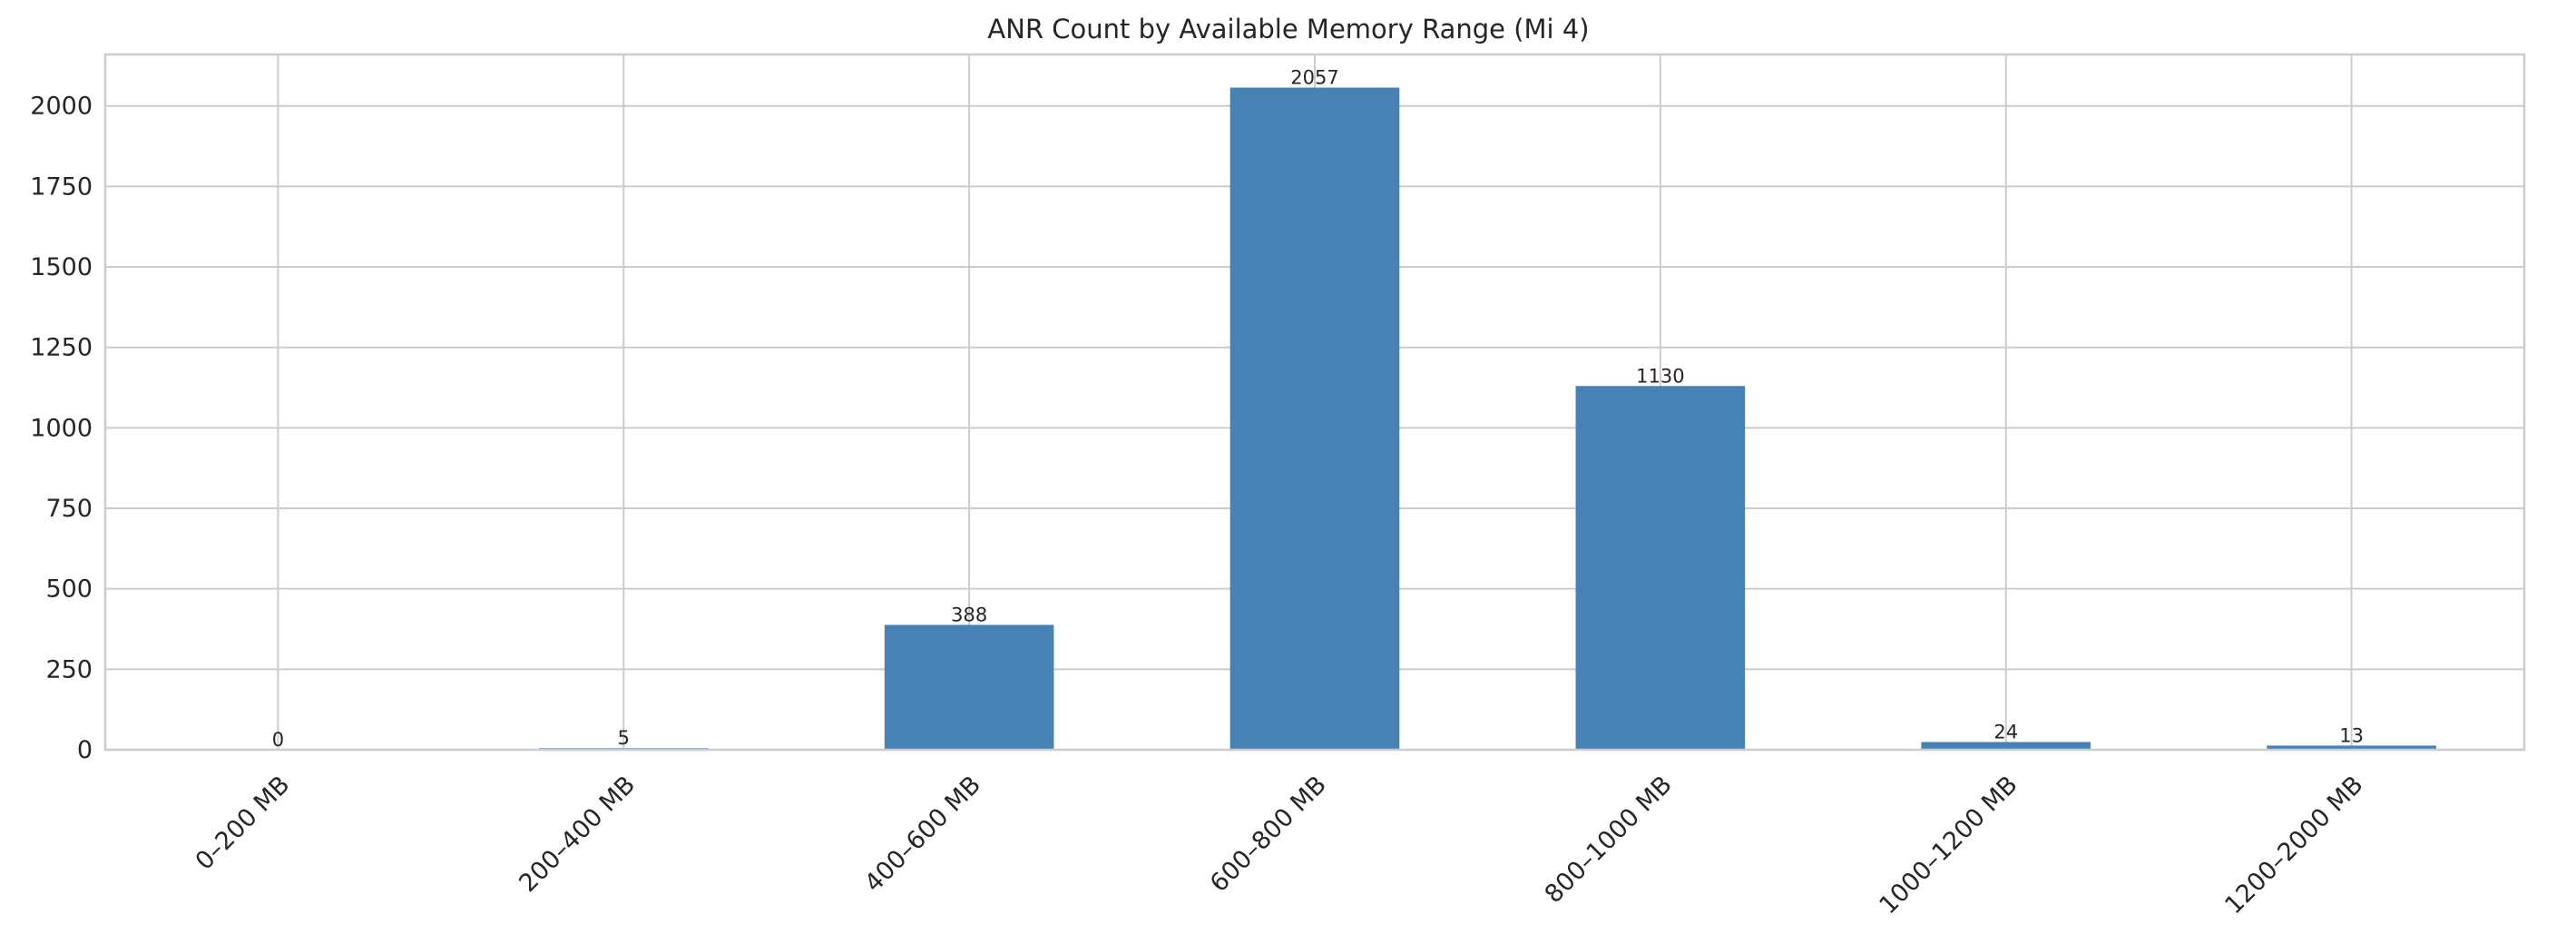 The image size is (2576, 944). What do you see at coordinates (85, 750) in the screenshot?
I see `y-tick-label: 0` at bounding box center [85, 750].